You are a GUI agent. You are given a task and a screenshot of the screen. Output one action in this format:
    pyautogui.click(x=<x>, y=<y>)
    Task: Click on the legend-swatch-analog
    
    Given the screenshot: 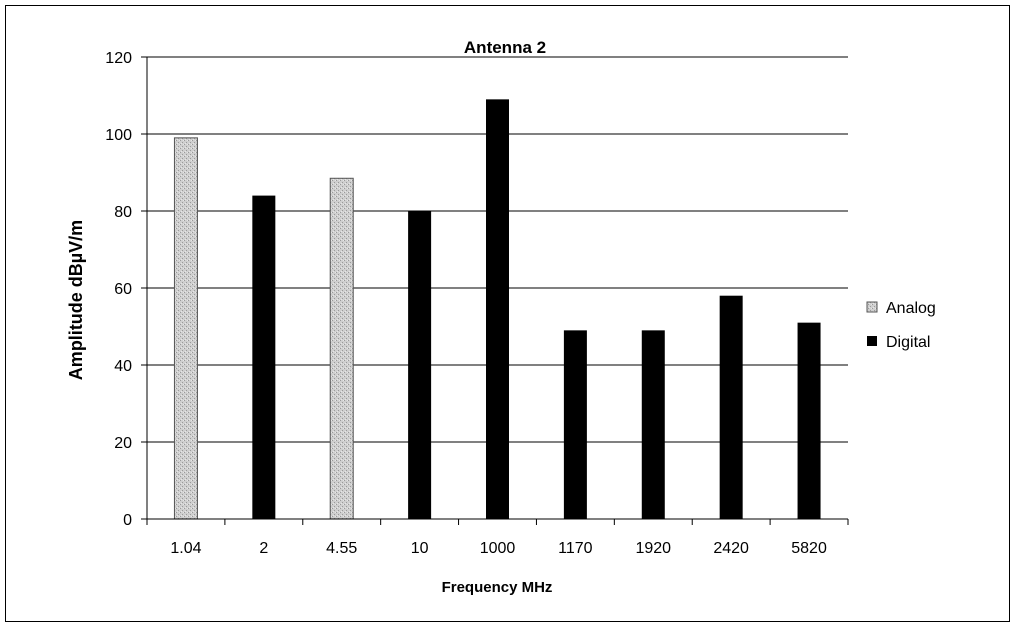 What is the action you would take?
    pyautogui.click(x=872, y=307)
    